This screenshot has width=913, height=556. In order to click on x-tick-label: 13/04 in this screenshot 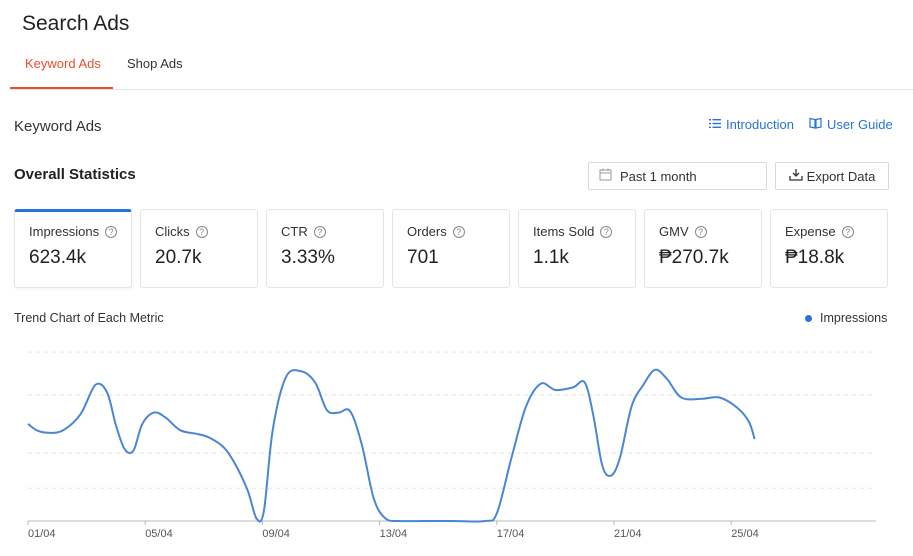, I will do `click(394, 534)`.